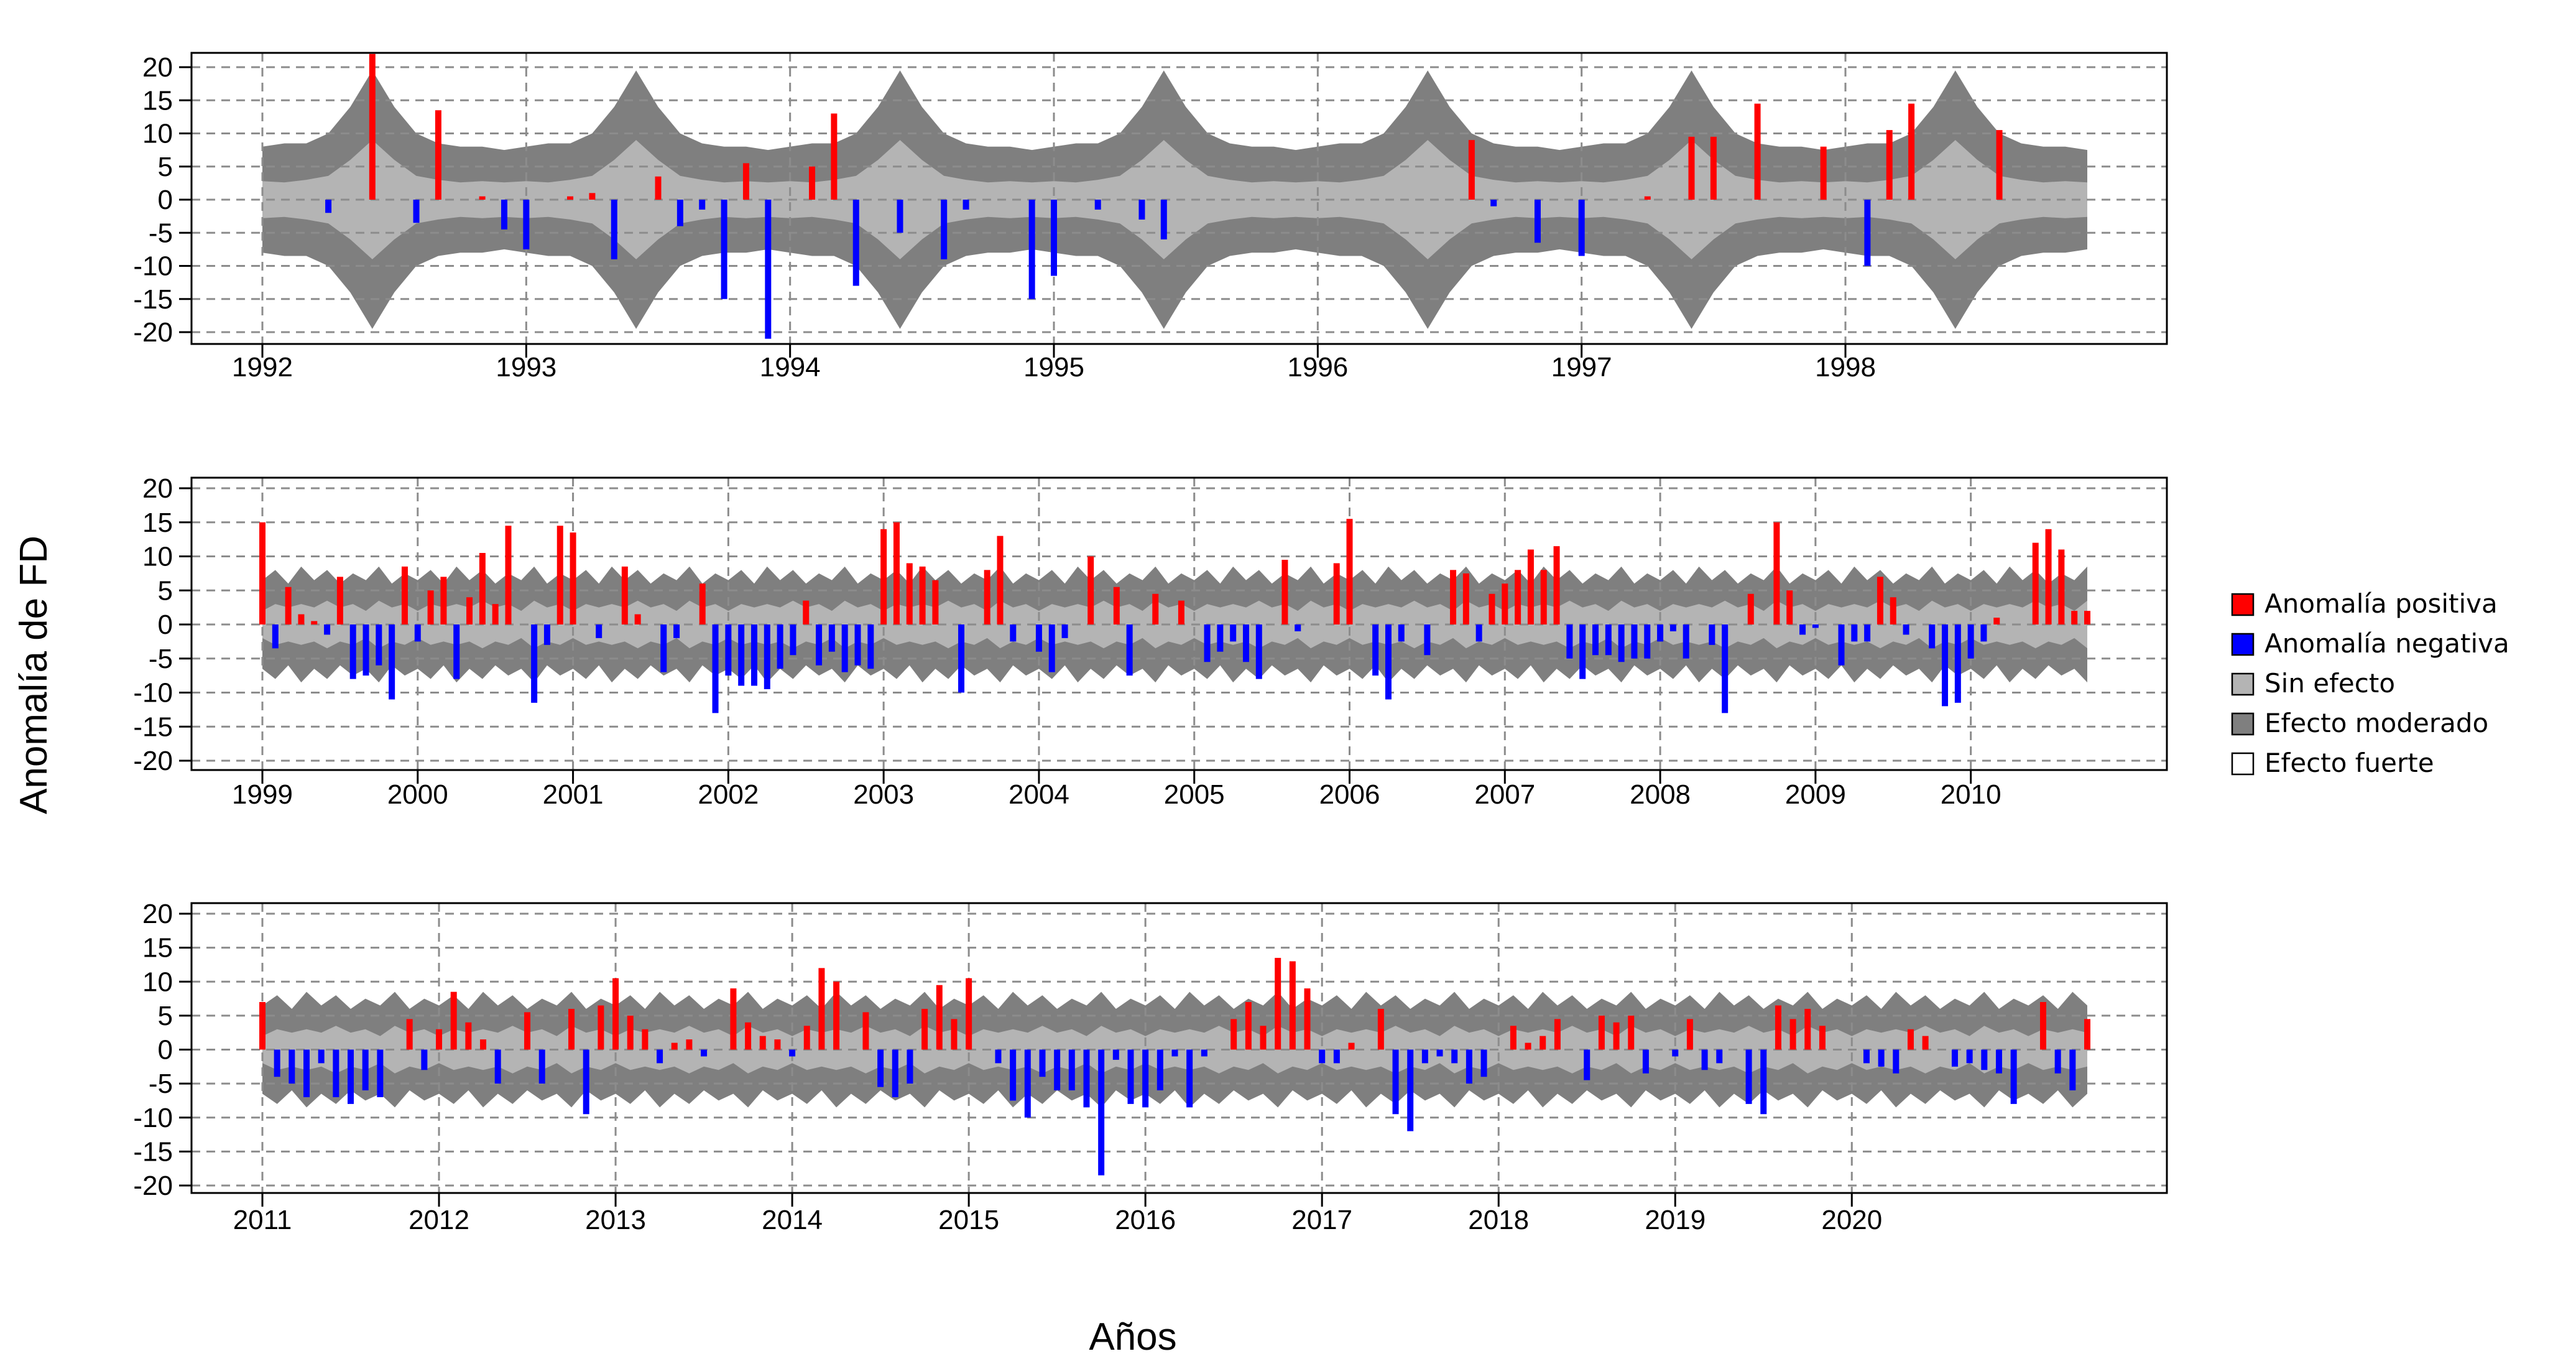 This screenshot has height=1369, width=2576. Describe the element at coordinates (792, 1220) in the screenshot. I see `x-tick-label: 2014` at that location.